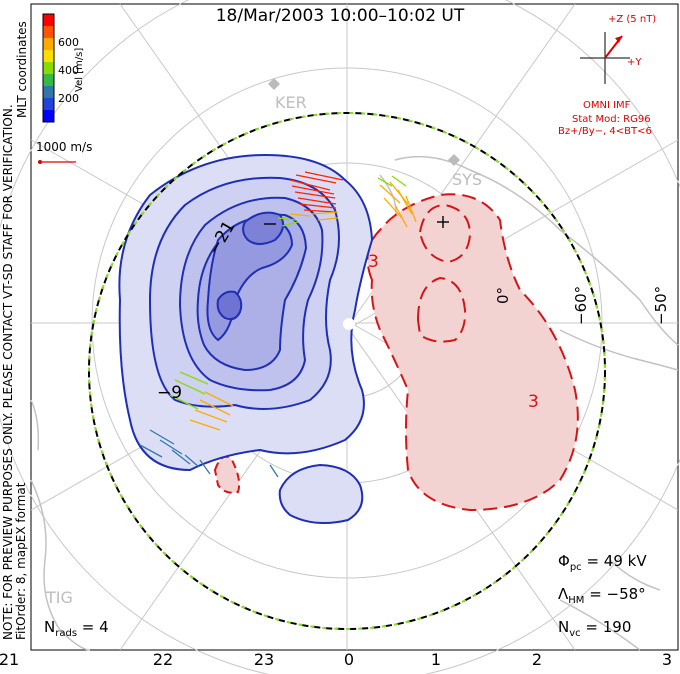  I want to click on mlt-tick: 3, so click(667, 659).